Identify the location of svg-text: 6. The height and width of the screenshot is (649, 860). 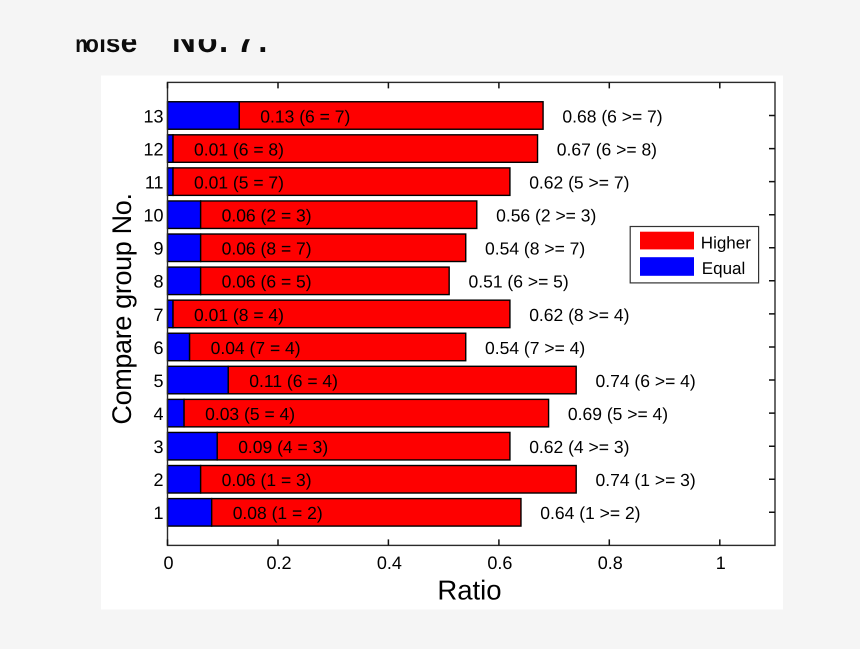
(158, 348).